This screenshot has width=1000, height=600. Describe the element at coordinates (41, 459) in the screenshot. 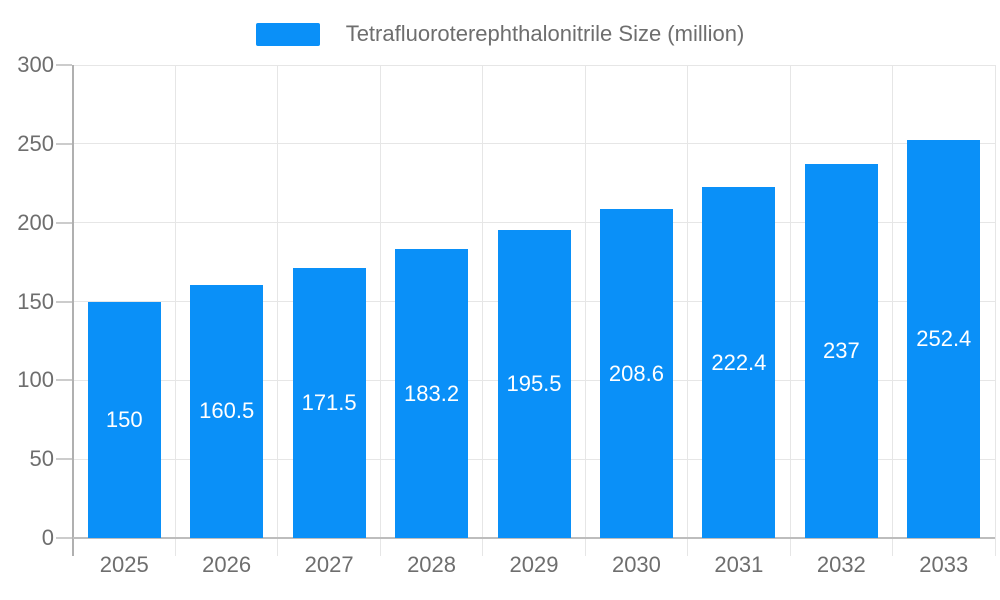

I see `y-axis-tick-label: 50` at that location.